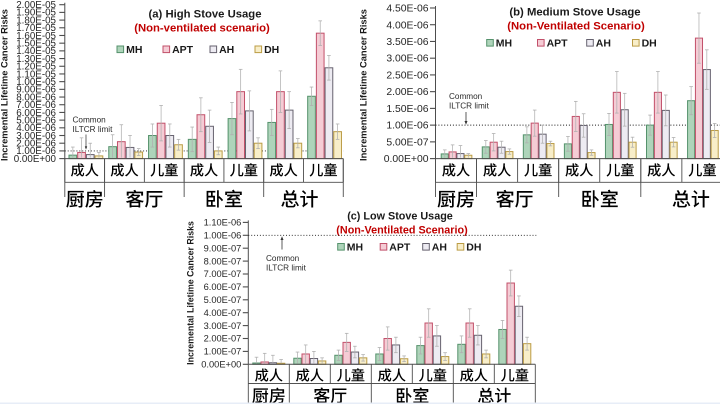  Describe the element at coordinates (36, 51) in the screenshot. I see `svg-text: 1.40E-05` at that location.